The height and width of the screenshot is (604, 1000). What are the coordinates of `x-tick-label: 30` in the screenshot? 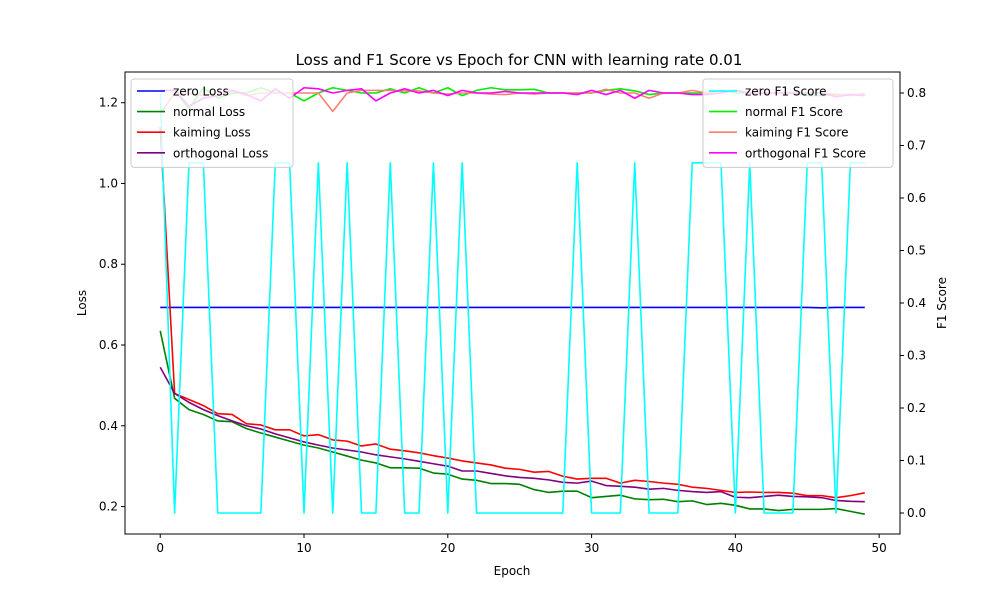 It's located at (591, 548).